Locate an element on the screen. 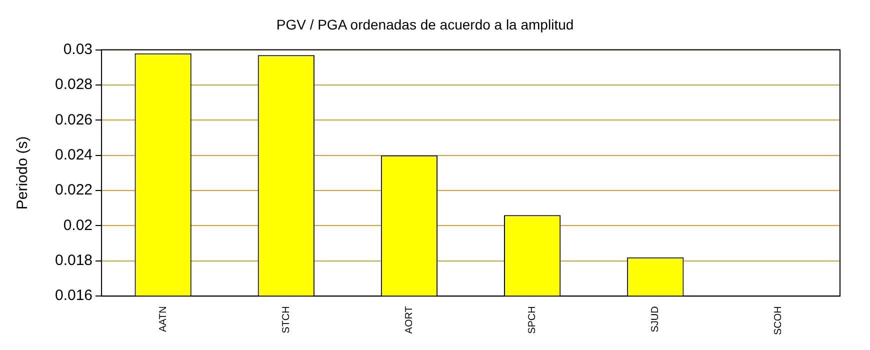 This screenshot has height=350, width=870. x-tick-label: AORT is located at coordinates (409, 320).